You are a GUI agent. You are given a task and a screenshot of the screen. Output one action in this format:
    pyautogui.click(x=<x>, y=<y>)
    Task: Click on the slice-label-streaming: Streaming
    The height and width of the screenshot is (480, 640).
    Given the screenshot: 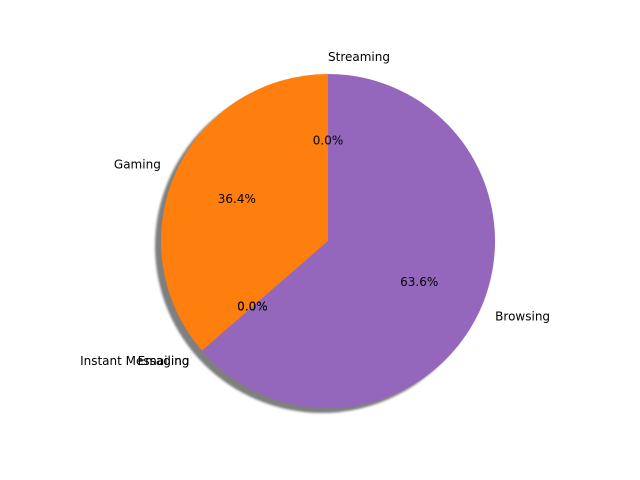 What is the action you would take?
    pyautogui.click(x=359, y=57)
    